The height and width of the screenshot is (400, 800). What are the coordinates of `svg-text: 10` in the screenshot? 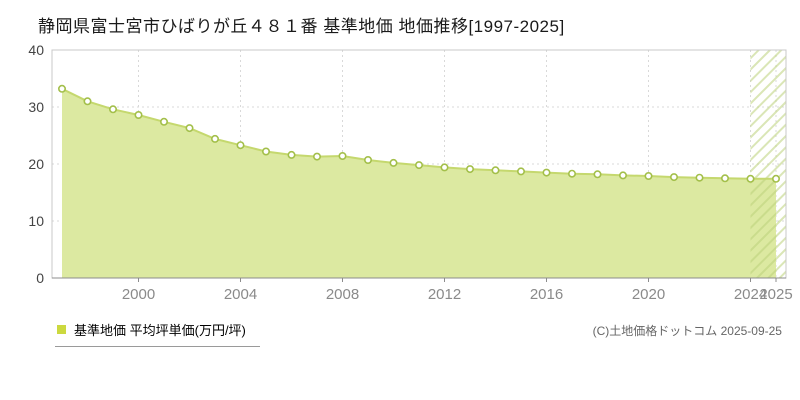 It's located at (36, 221).